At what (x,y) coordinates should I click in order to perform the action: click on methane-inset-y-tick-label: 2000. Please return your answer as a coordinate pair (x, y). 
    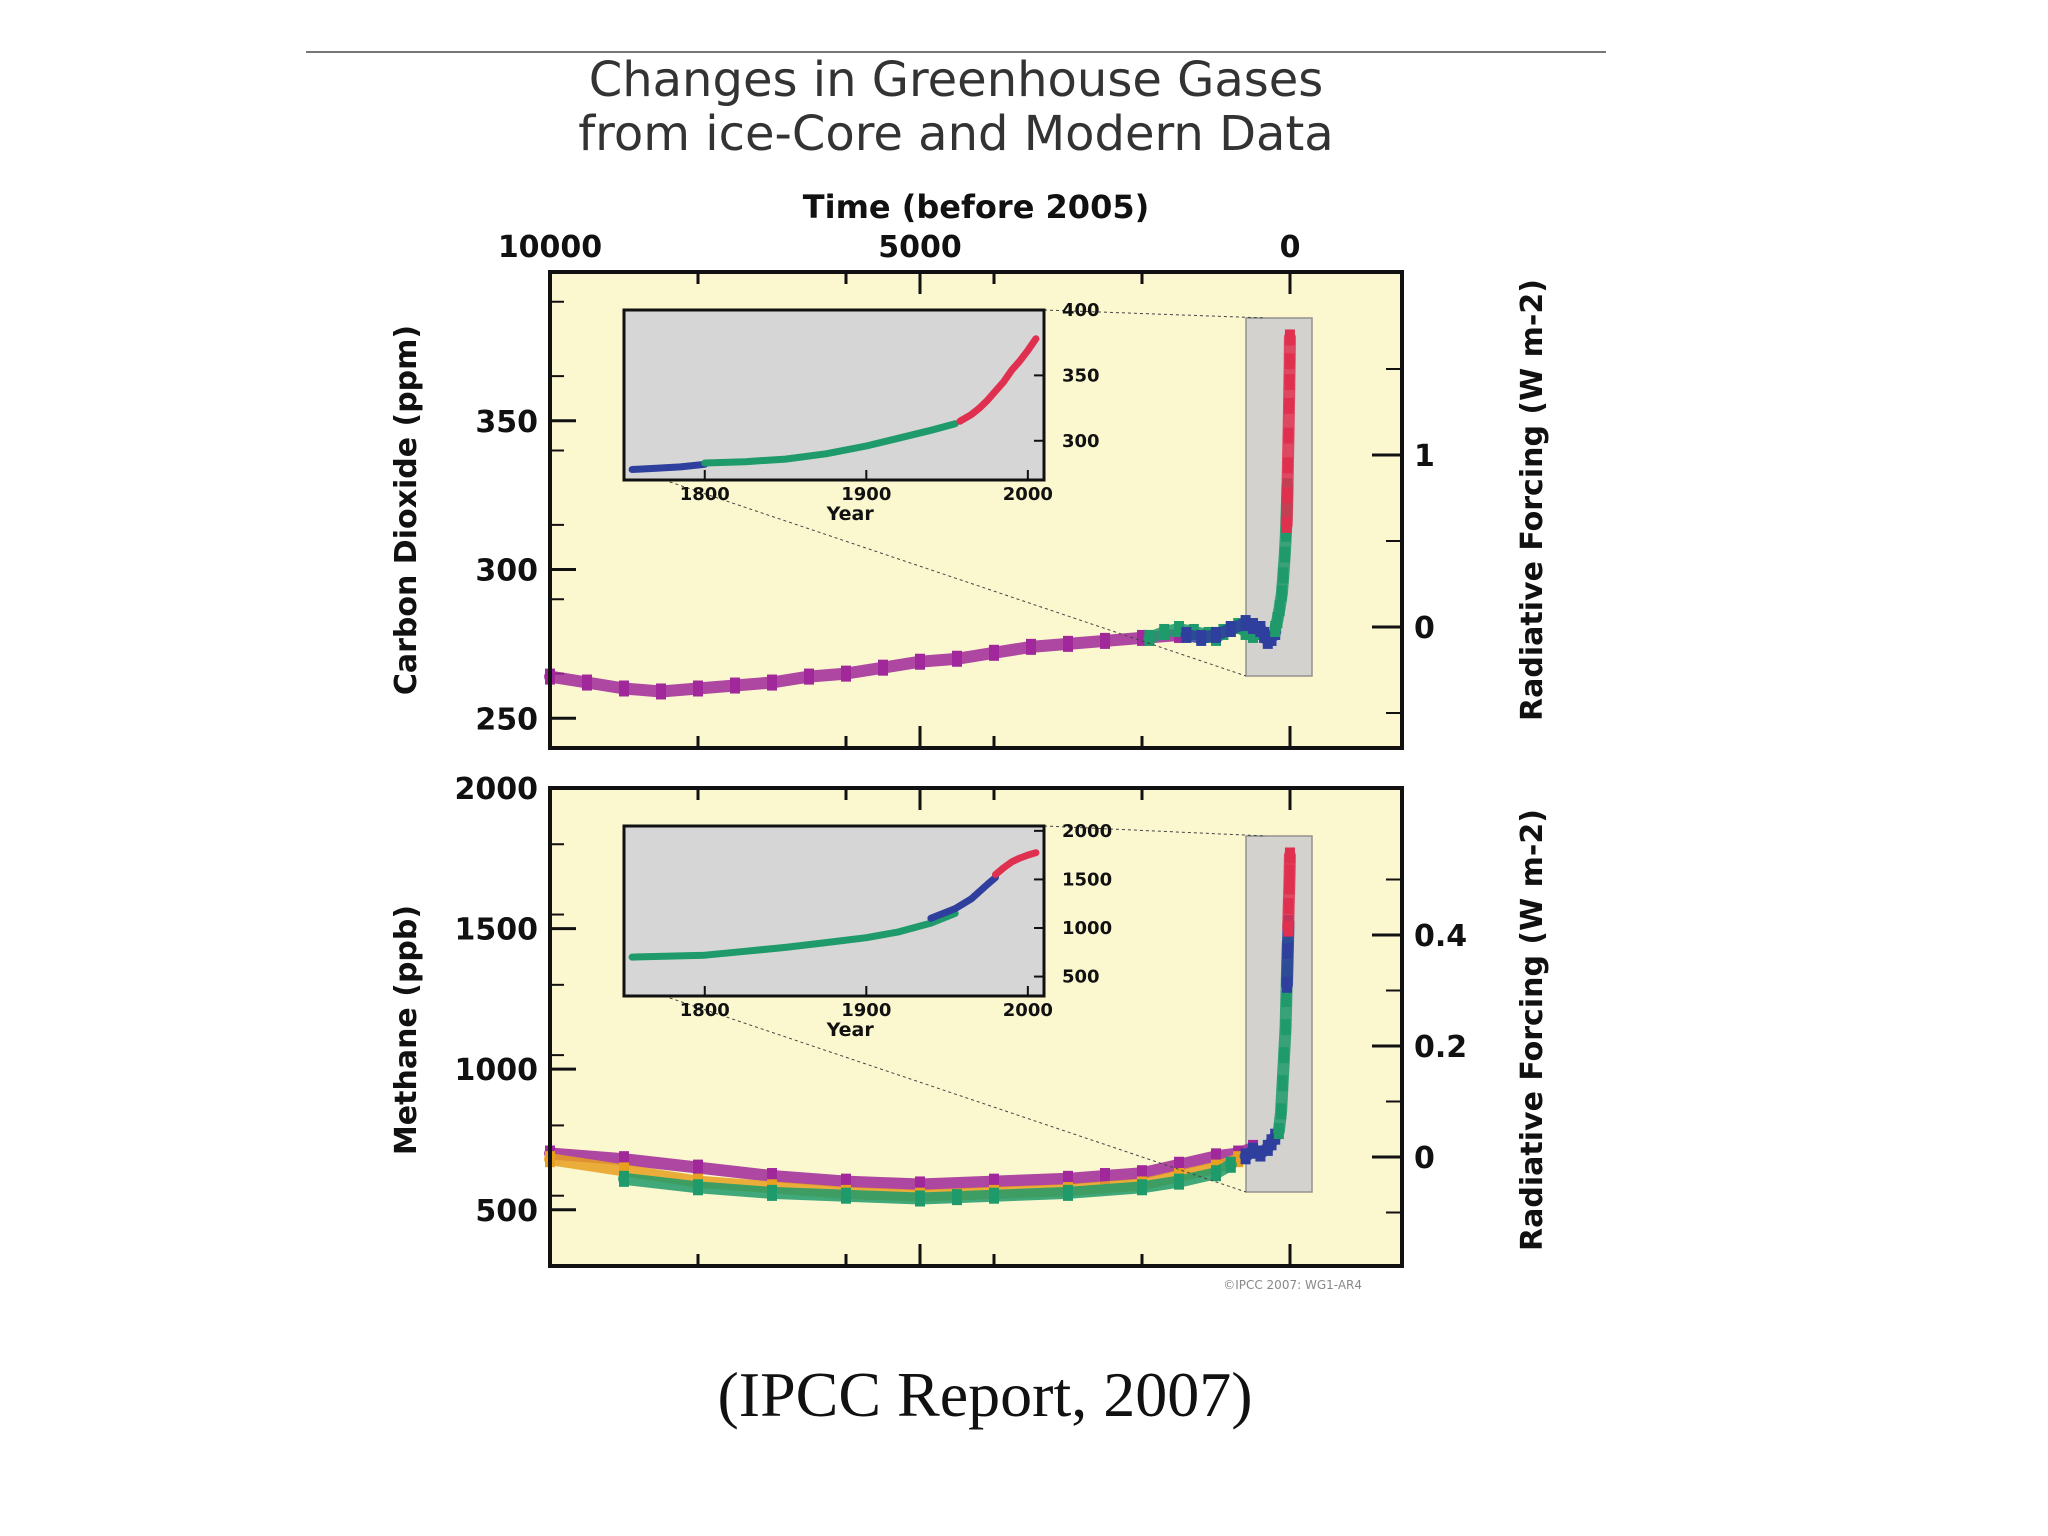
    Looking at the image, I should click on (1087, 831).